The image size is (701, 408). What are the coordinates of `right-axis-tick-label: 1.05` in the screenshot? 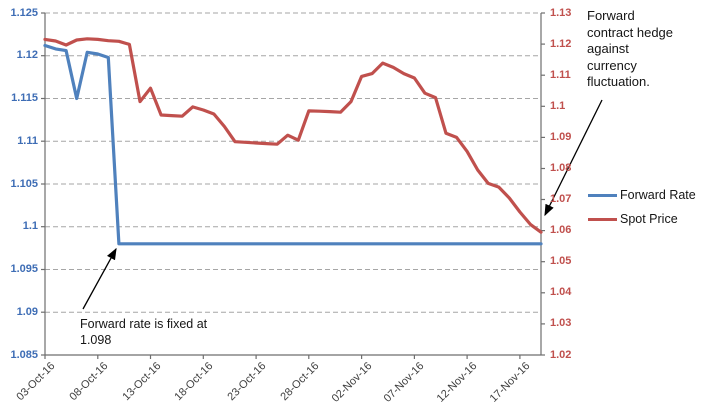 It's located at (561, 261).